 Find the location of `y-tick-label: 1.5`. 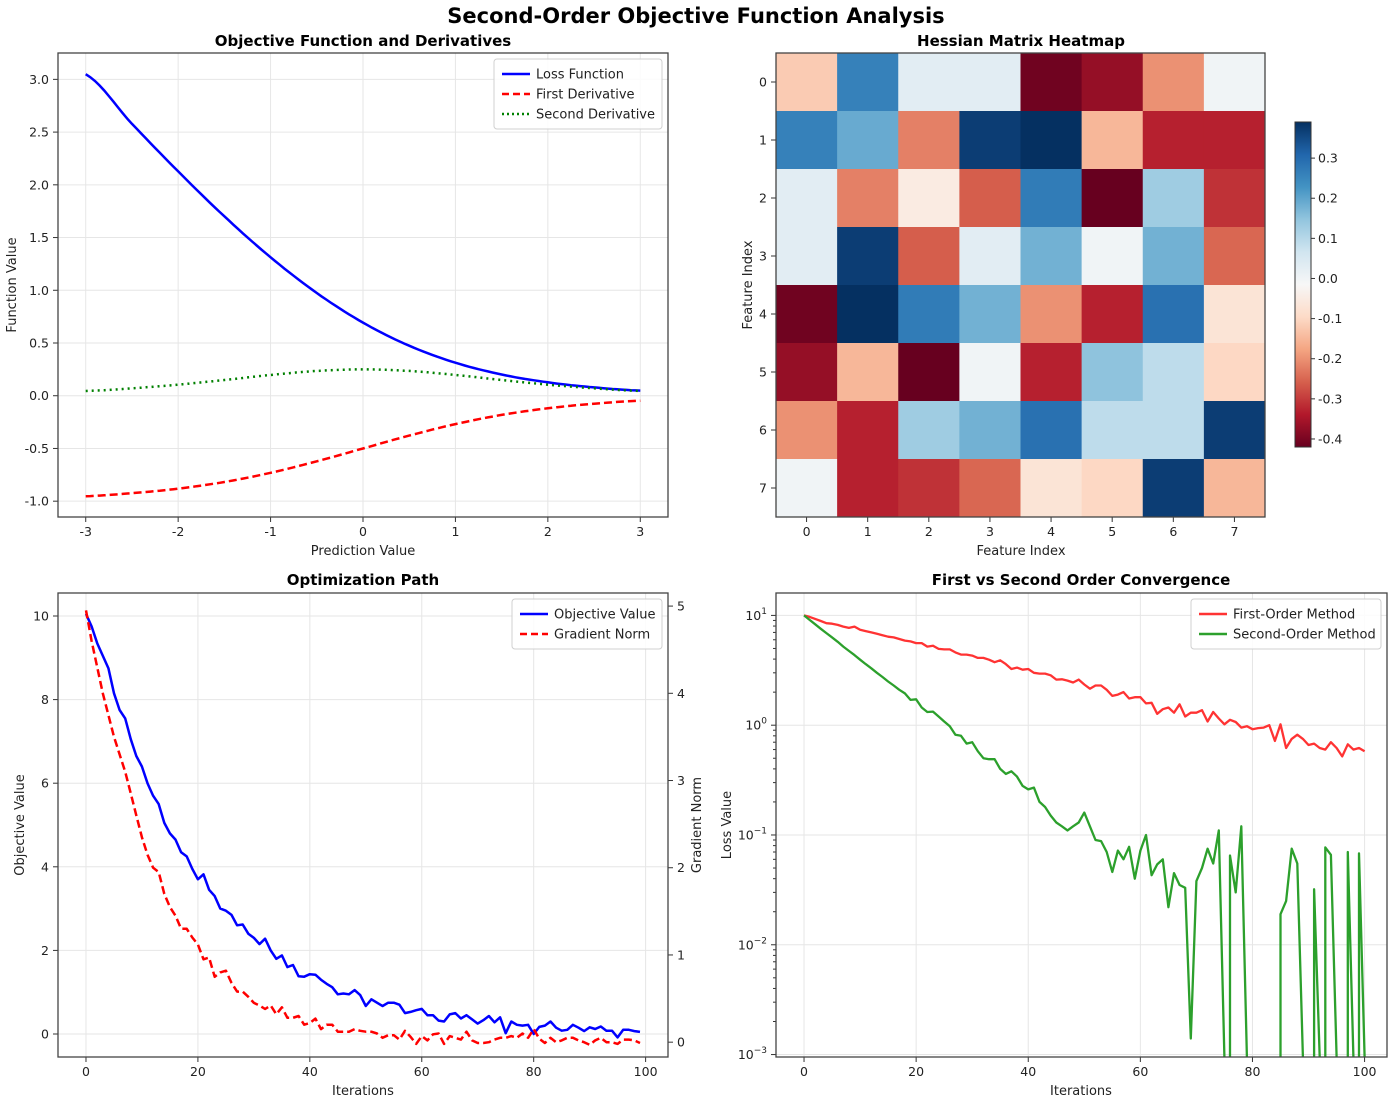

y-tick-label: 1.5 is located at coordinates (39, 237).